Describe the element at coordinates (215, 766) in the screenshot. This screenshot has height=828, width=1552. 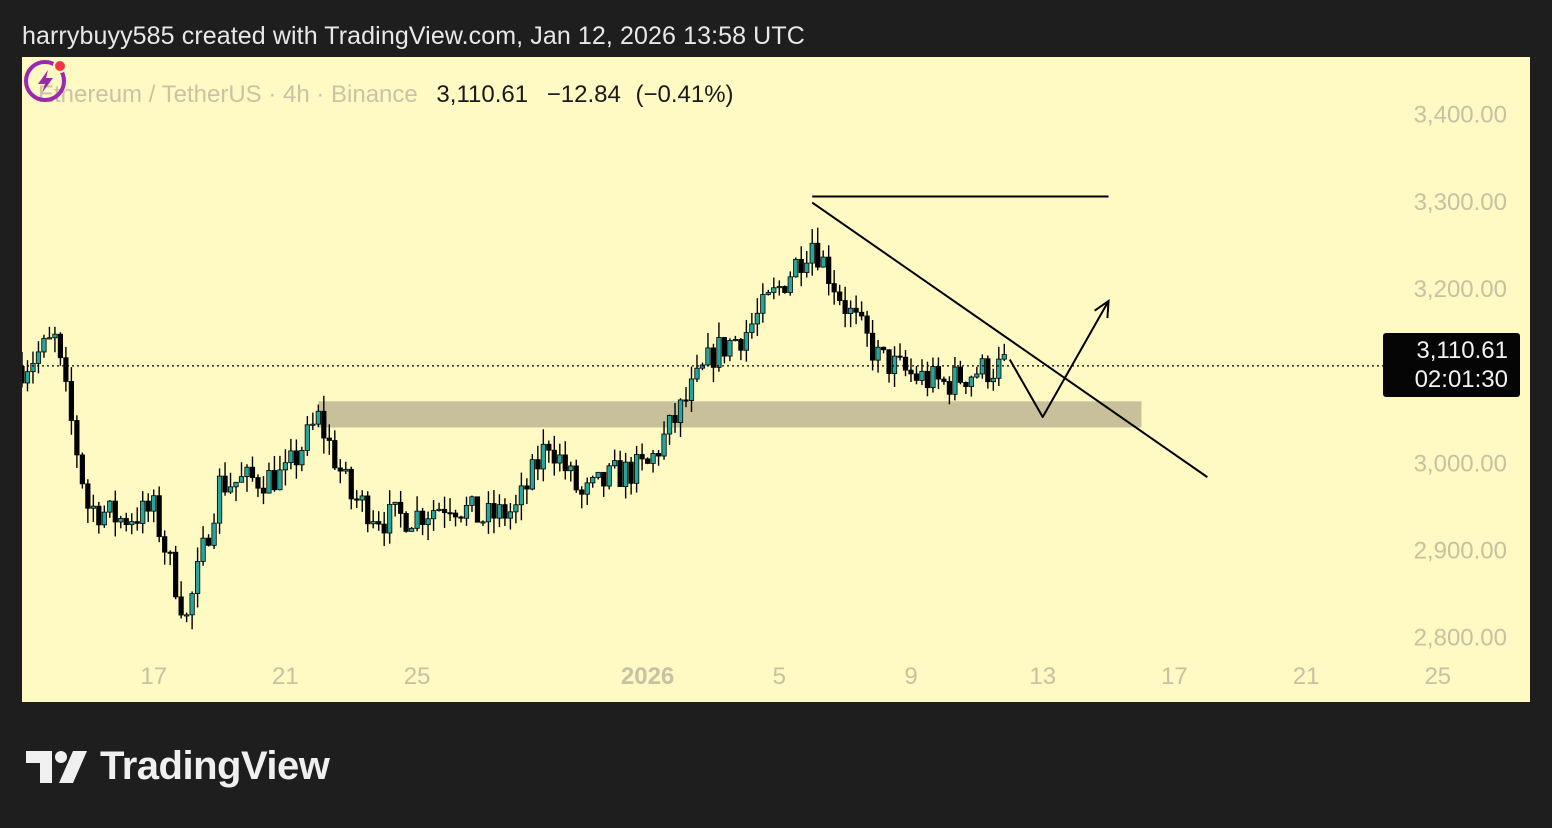
I see `brand-name: TradingView` at that location.